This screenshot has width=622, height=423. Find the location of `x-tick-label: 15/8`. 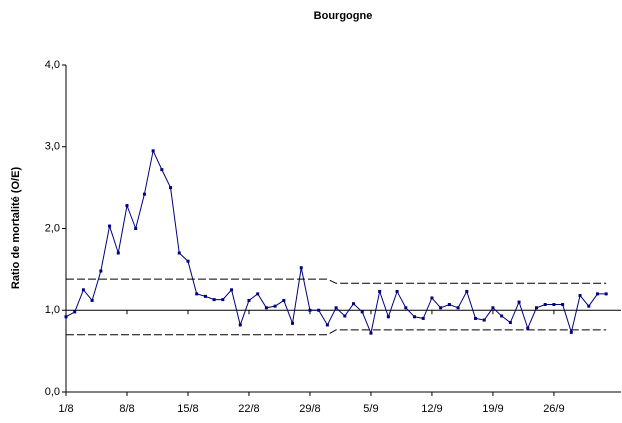

x-tick-label: 15/8 is located at coordinates (187, 409).